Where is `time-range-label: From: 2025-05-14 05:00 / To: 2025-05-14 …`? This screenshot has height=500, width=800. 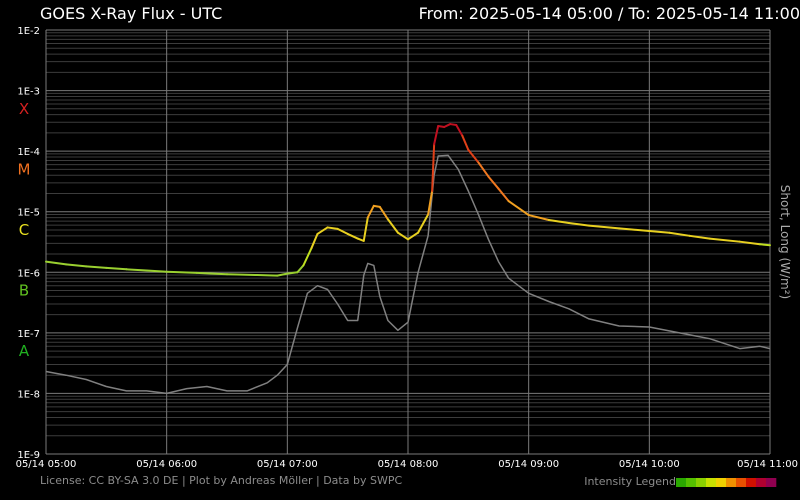
time-range-label: From: 2025-05-14 05:00 / To: 2025-05-14 … is located at coordinates (609, 13).